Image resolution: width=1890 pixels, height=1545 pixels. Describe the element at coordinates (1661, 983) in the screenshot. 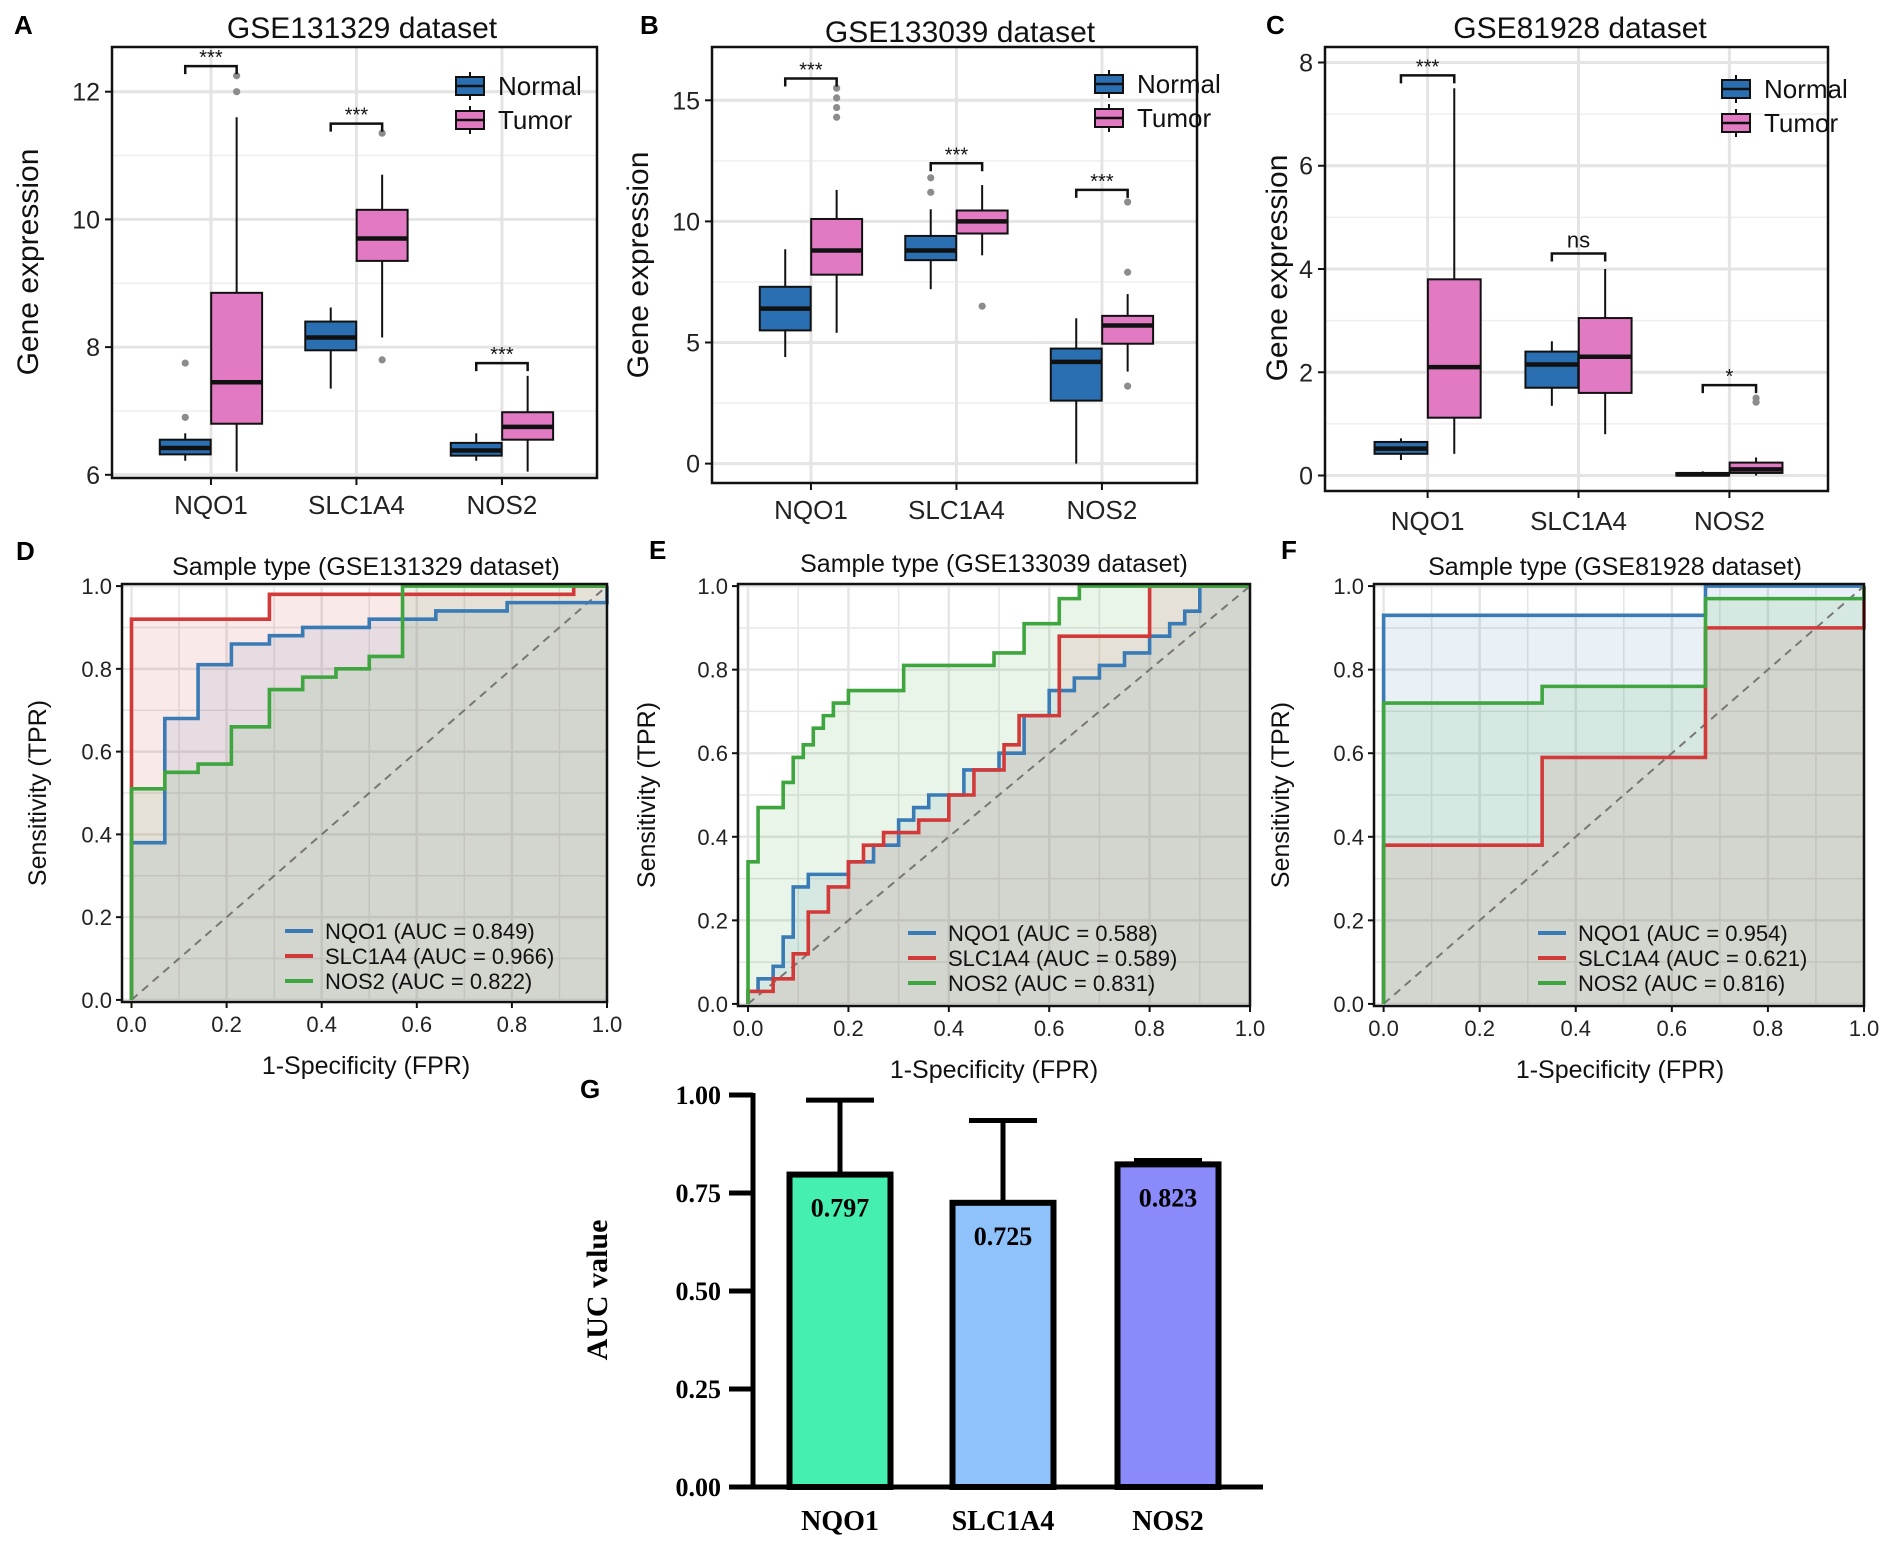

I see `legend-item-nos2: NOS2 (AUC = 0.816)` at that location.